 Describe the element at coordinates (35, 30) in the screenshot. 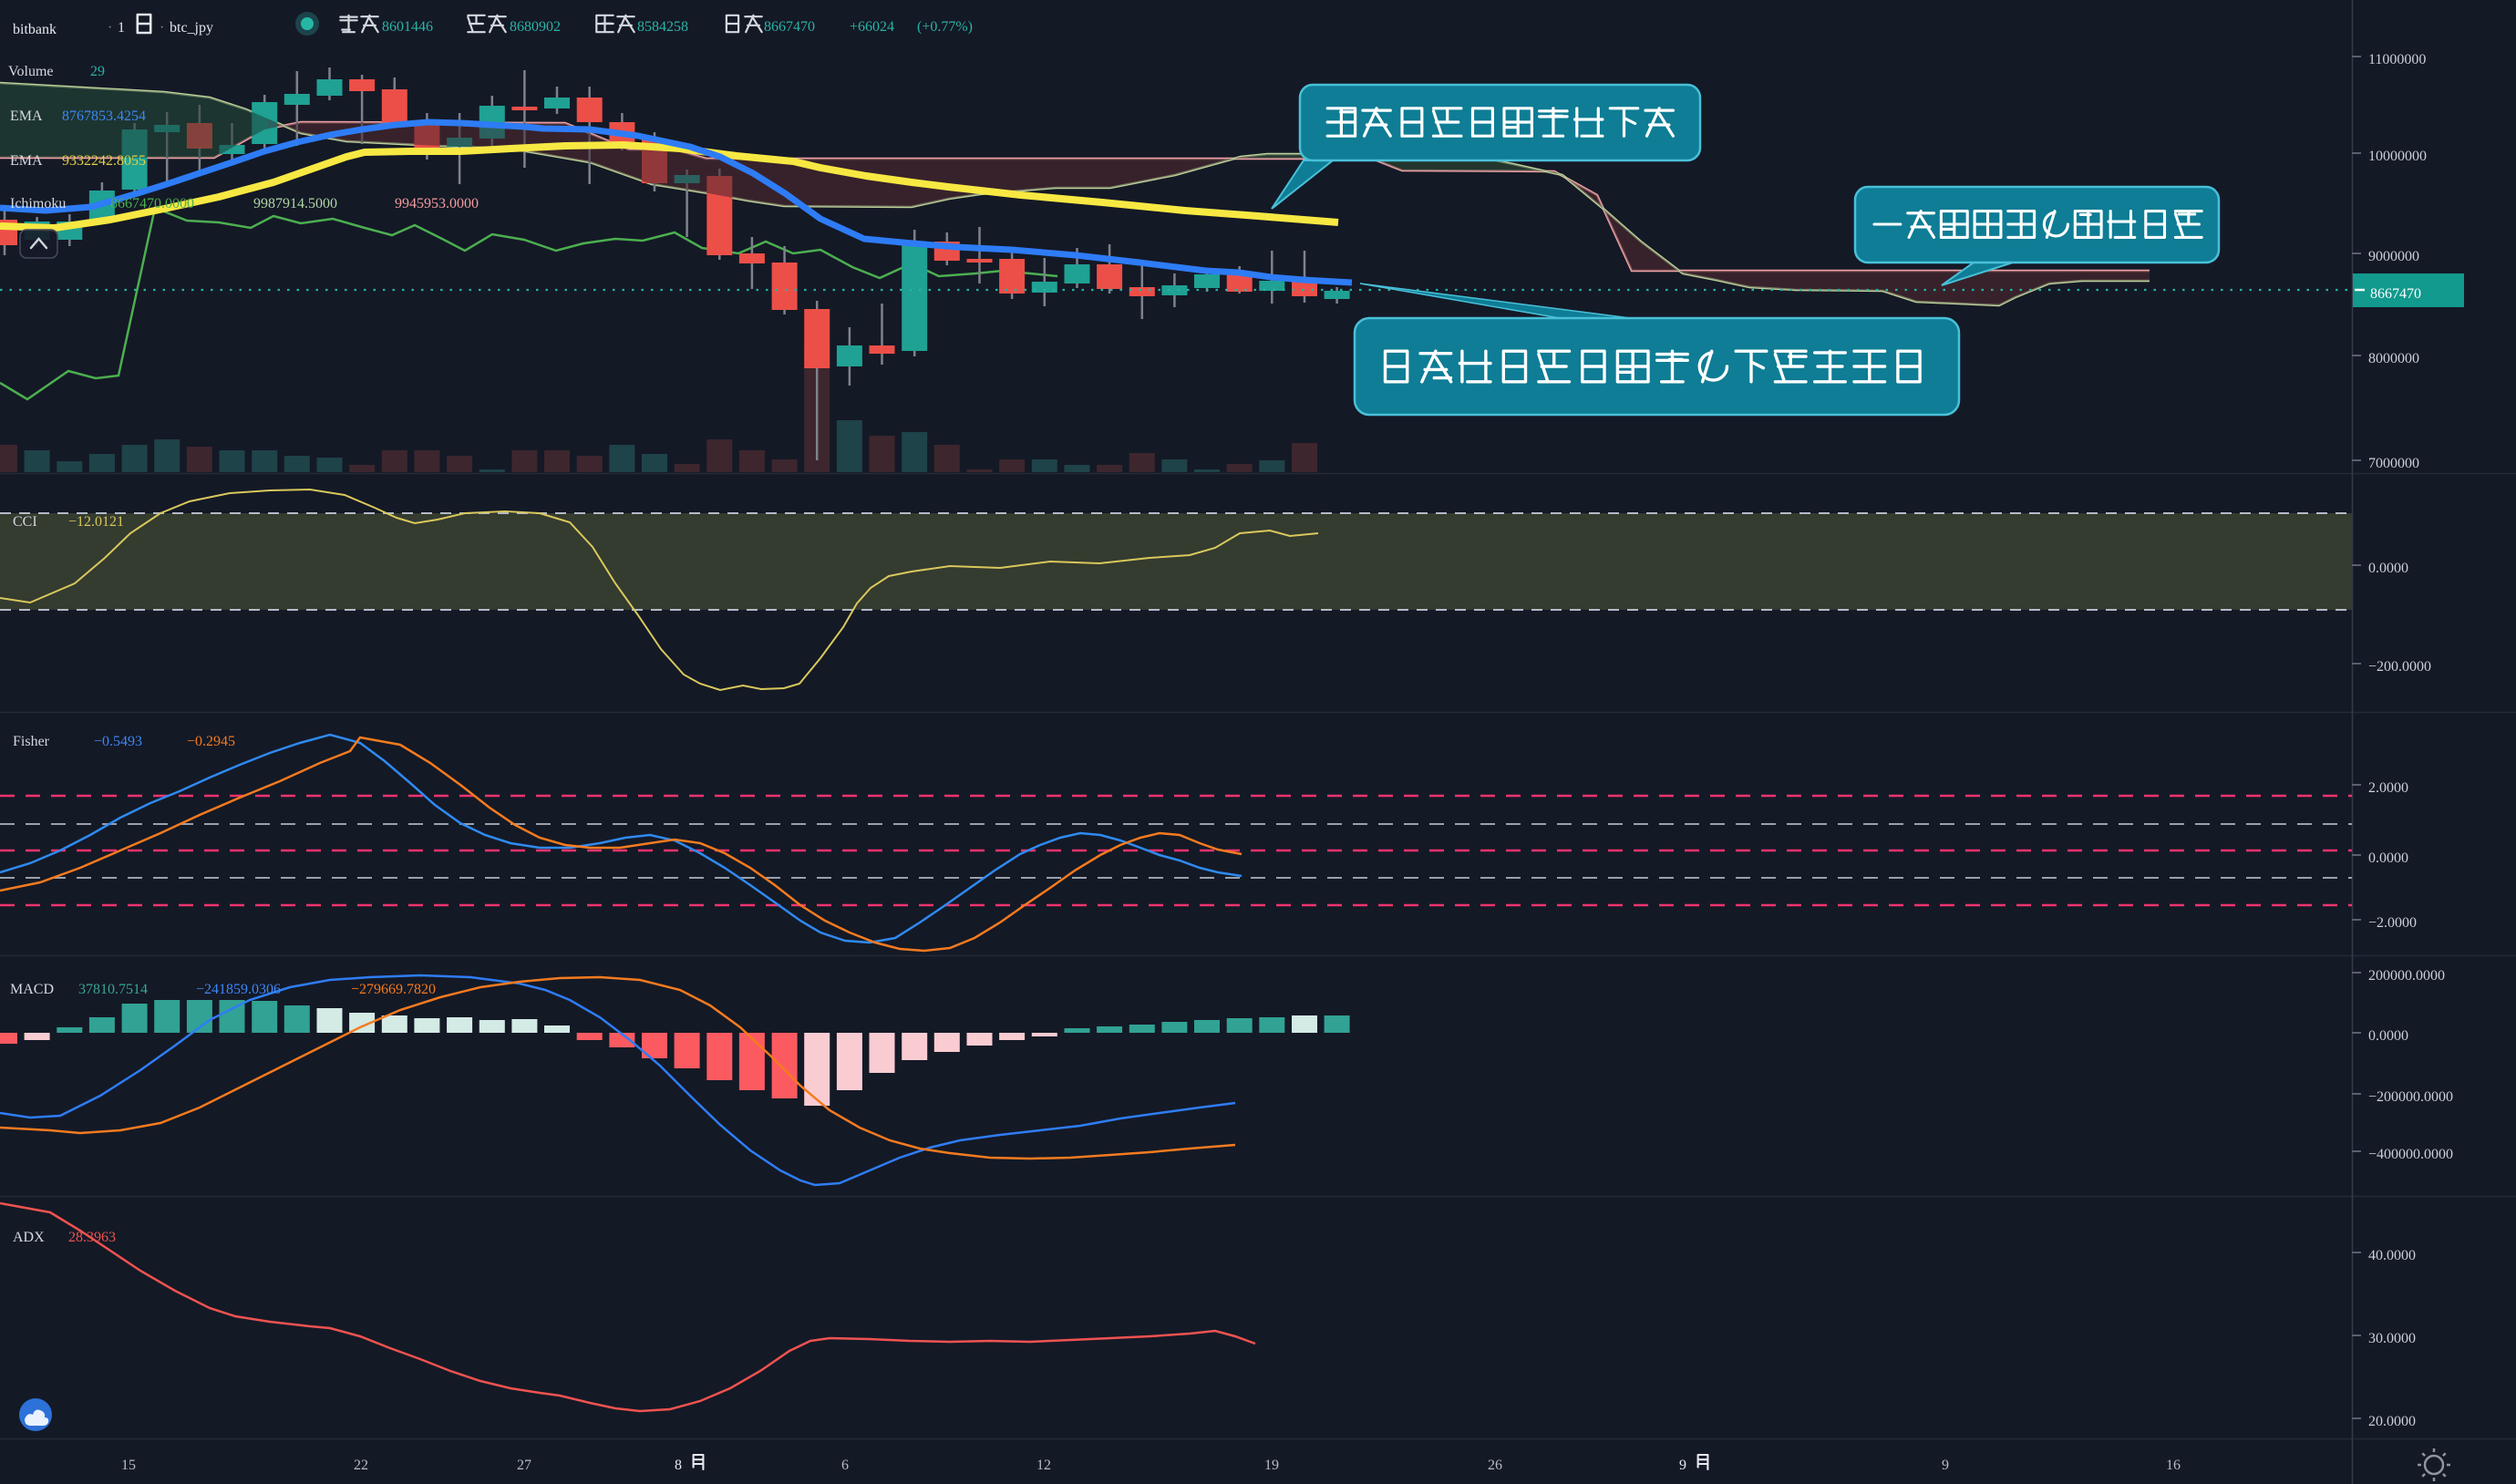

I see `svg-text: bitbank` at that location.